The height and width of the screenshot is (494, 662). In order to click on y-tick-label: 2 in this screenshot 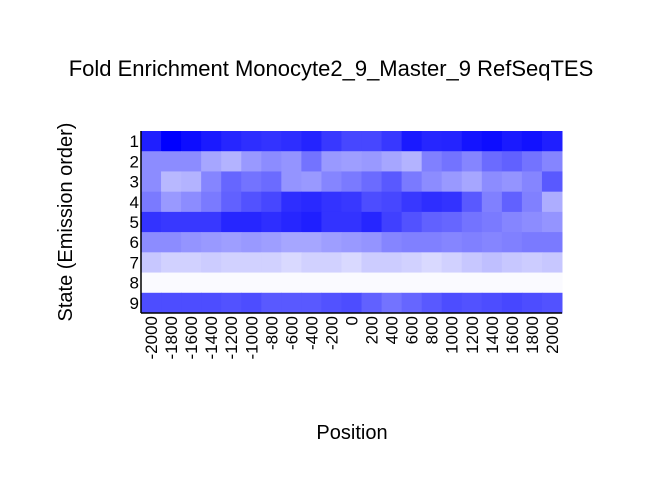, I will do `click(134, 161)`.